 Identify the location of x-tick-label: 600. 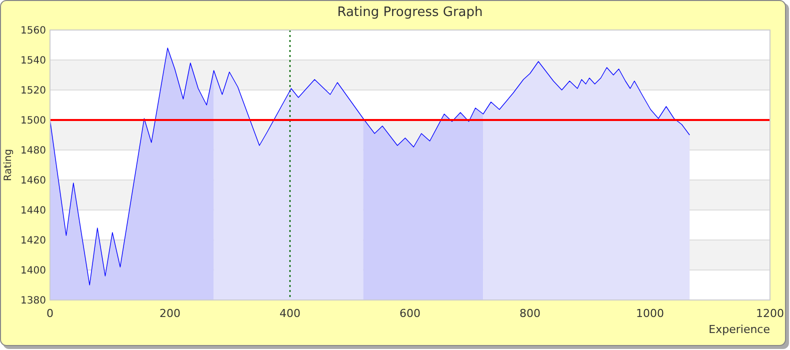
(410, 313).